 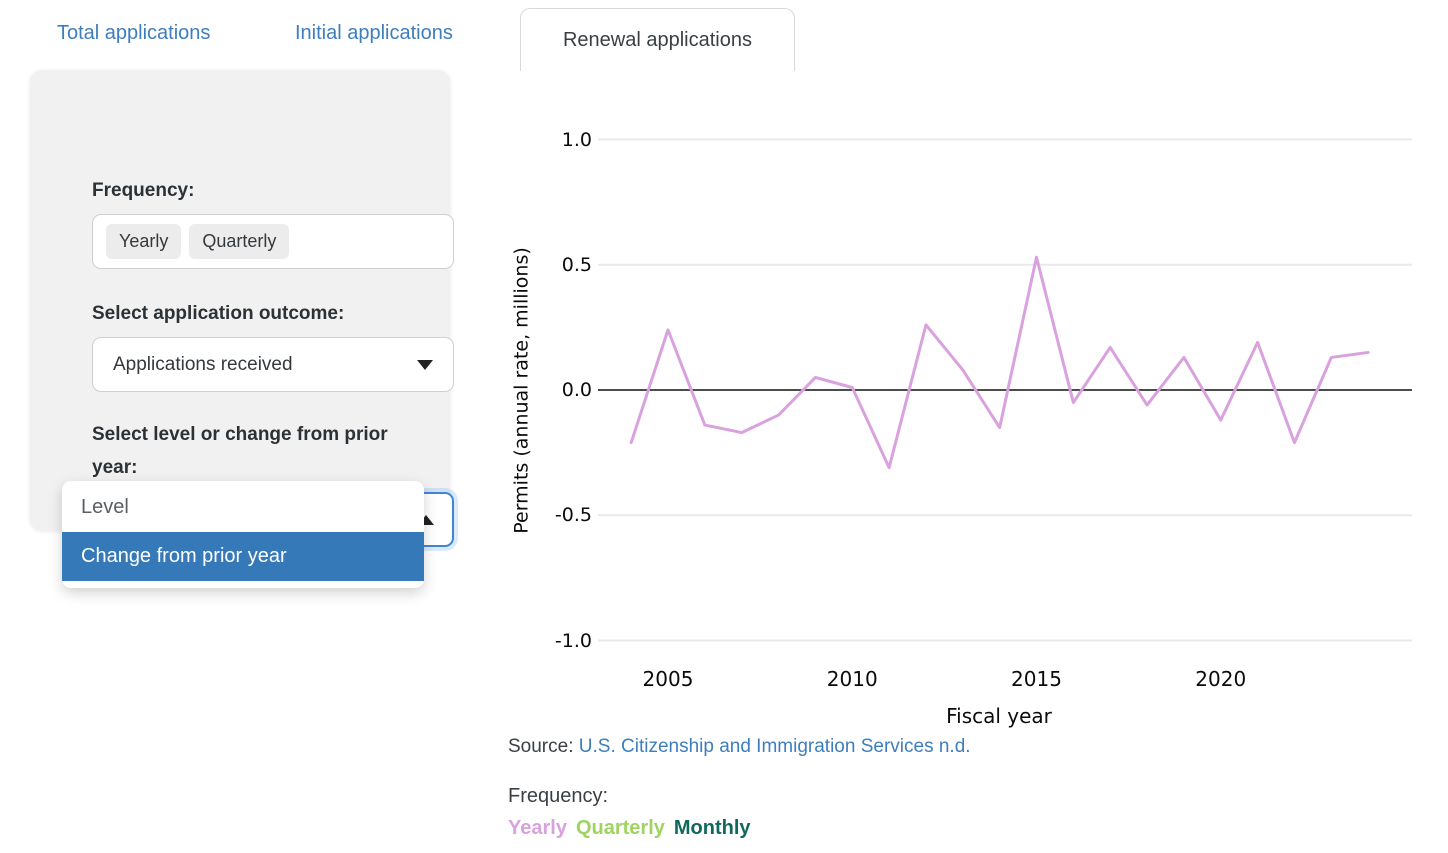 What do you see at coordinates (573, 640) in the screenshot?
I see `y-tick-label: -1.0` at bounding box center [573, 640].